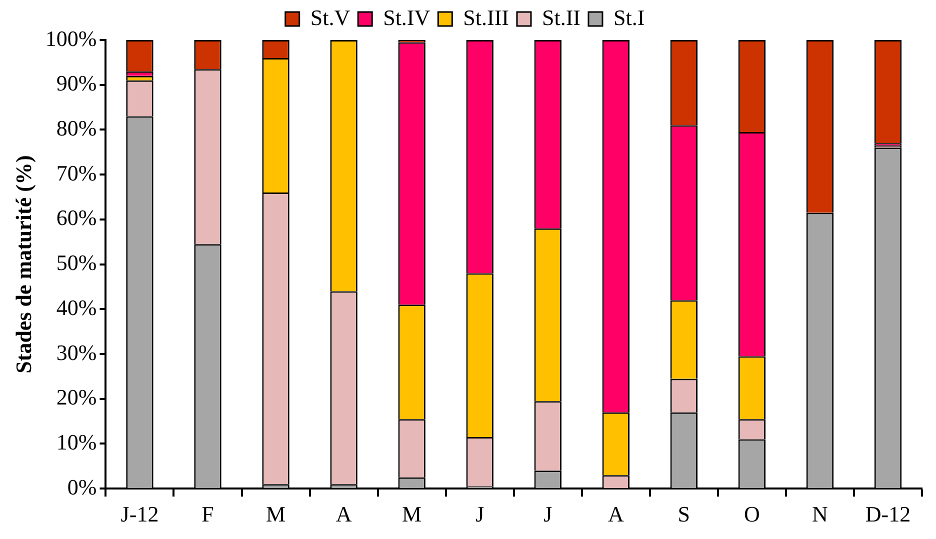  What do you see at coordinates (330, 17) in the screenshot?
I see `legend-label: St.V` at bounding box center [330, 17].